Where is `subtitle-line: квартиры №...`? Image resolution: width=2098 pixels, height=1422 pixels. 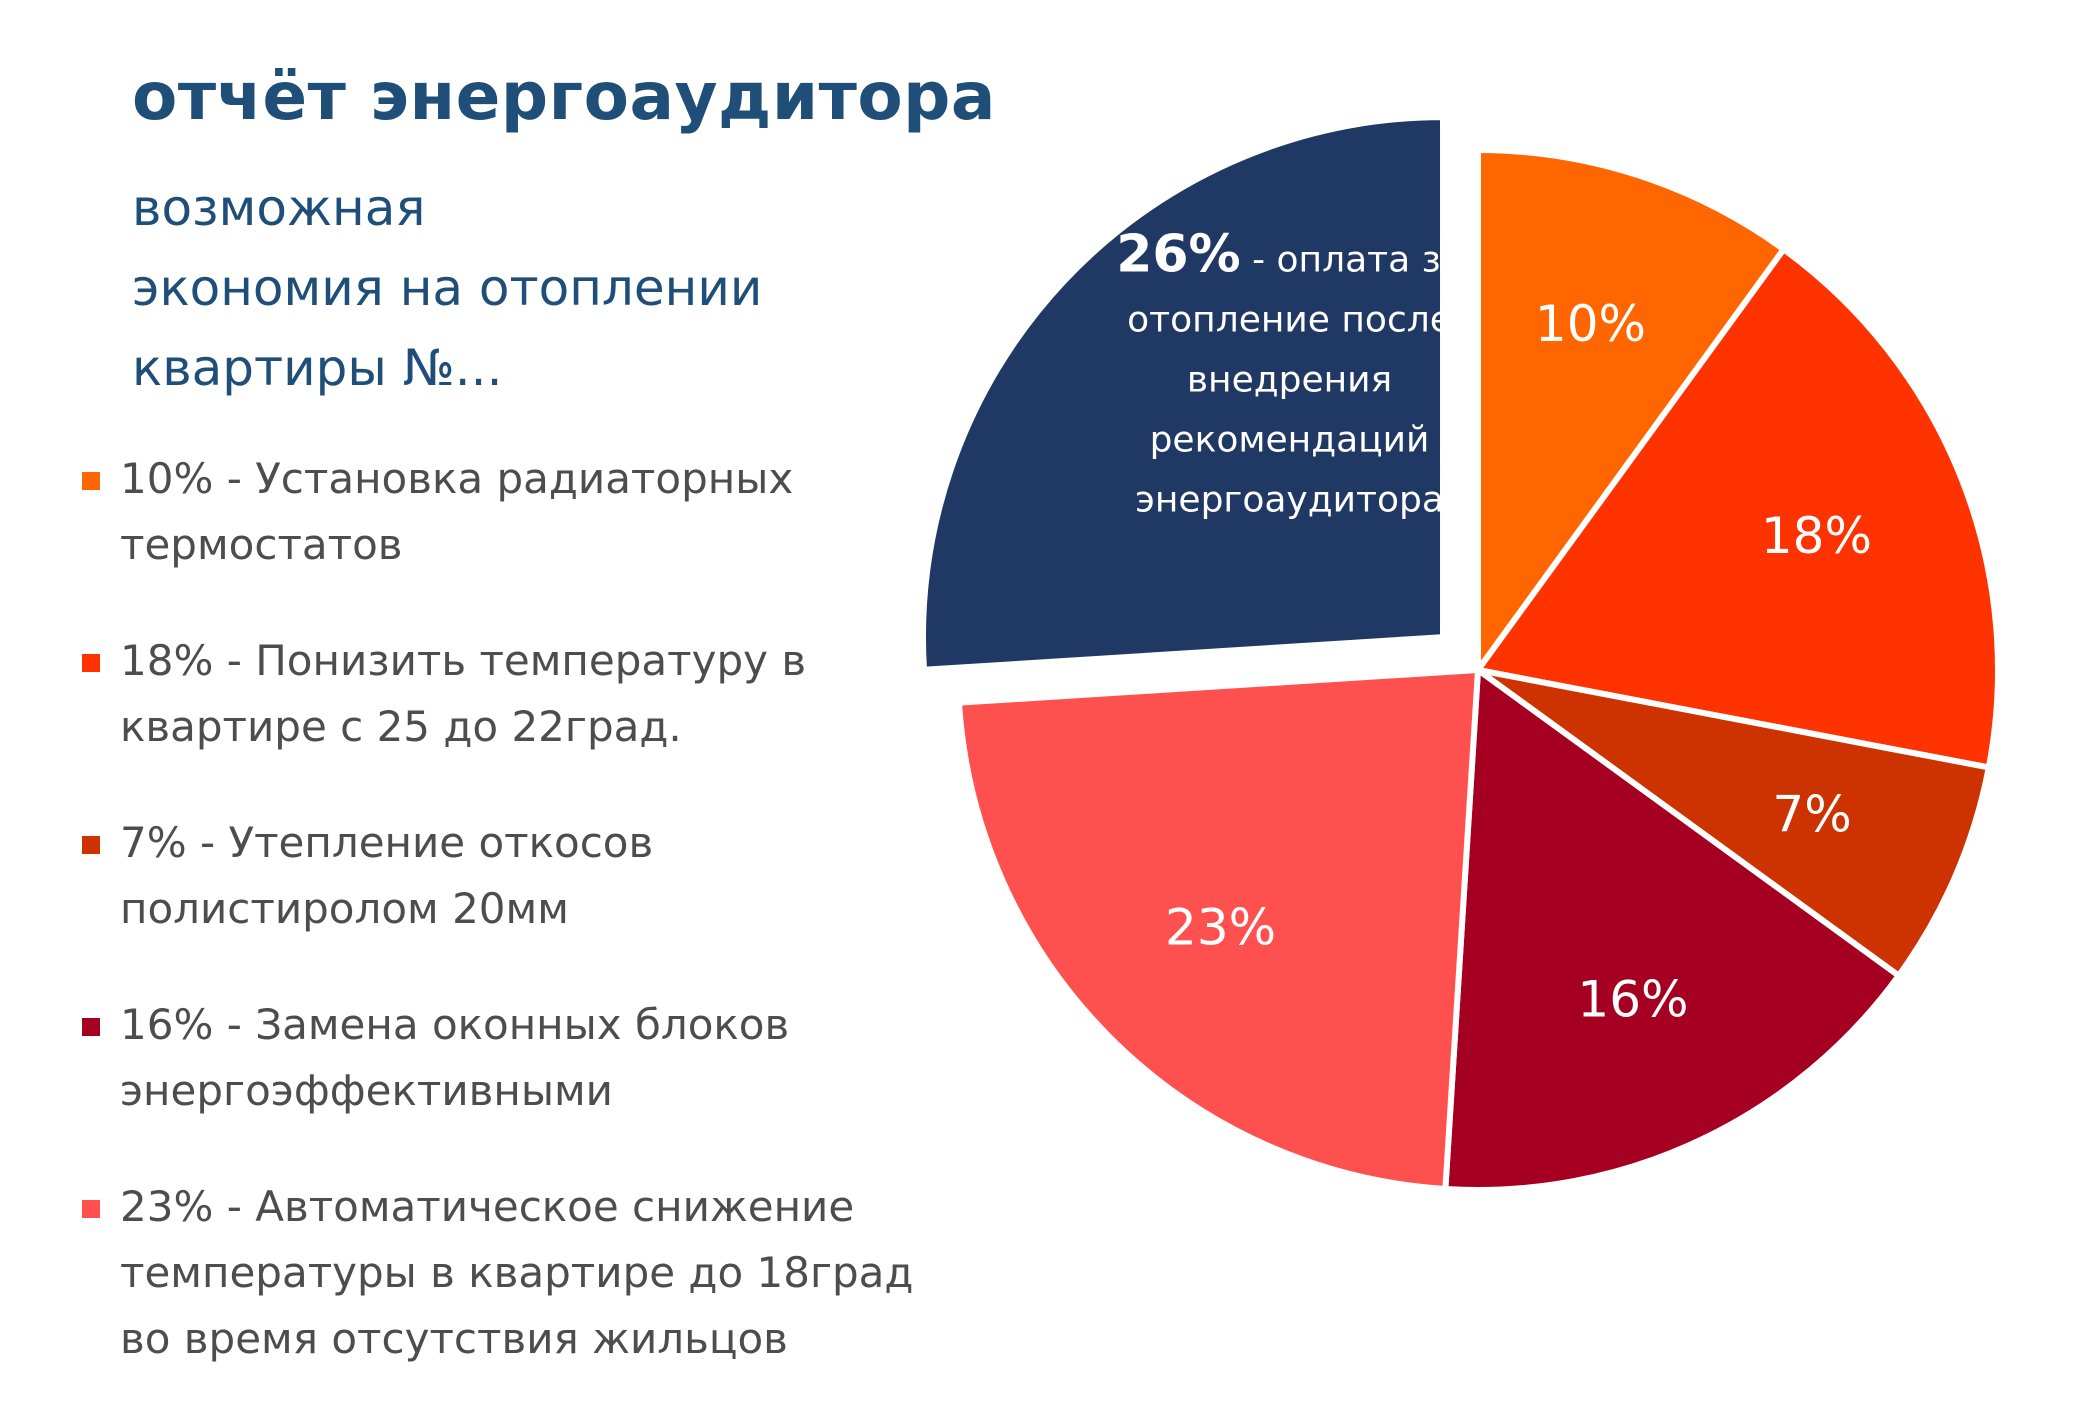 subtitle-line: квартиры №... is located at coordinates (317, 368).